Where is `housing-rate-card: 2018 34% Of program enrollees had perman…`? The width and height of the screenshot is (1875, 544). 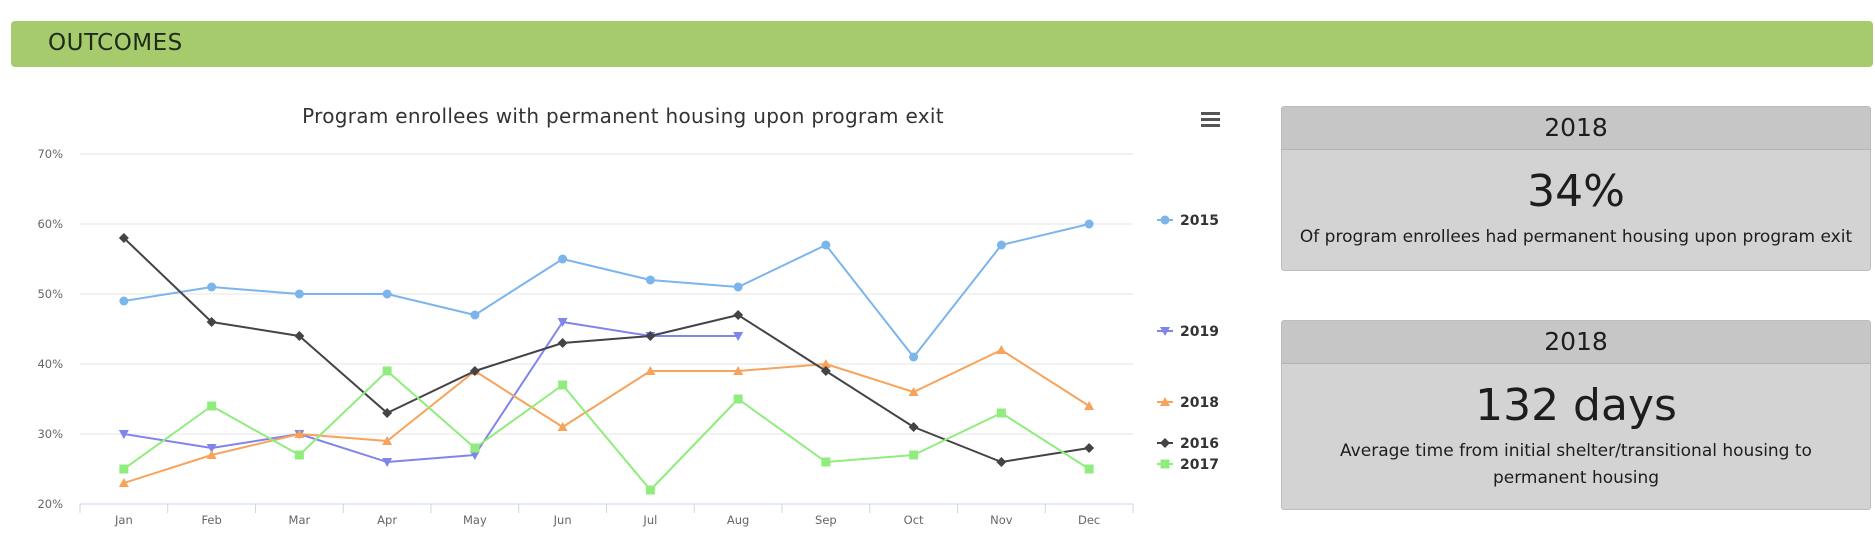 housing-rate-card: 2018 34% Of program enrollees had perman… is located at coordinates (1576, 188).